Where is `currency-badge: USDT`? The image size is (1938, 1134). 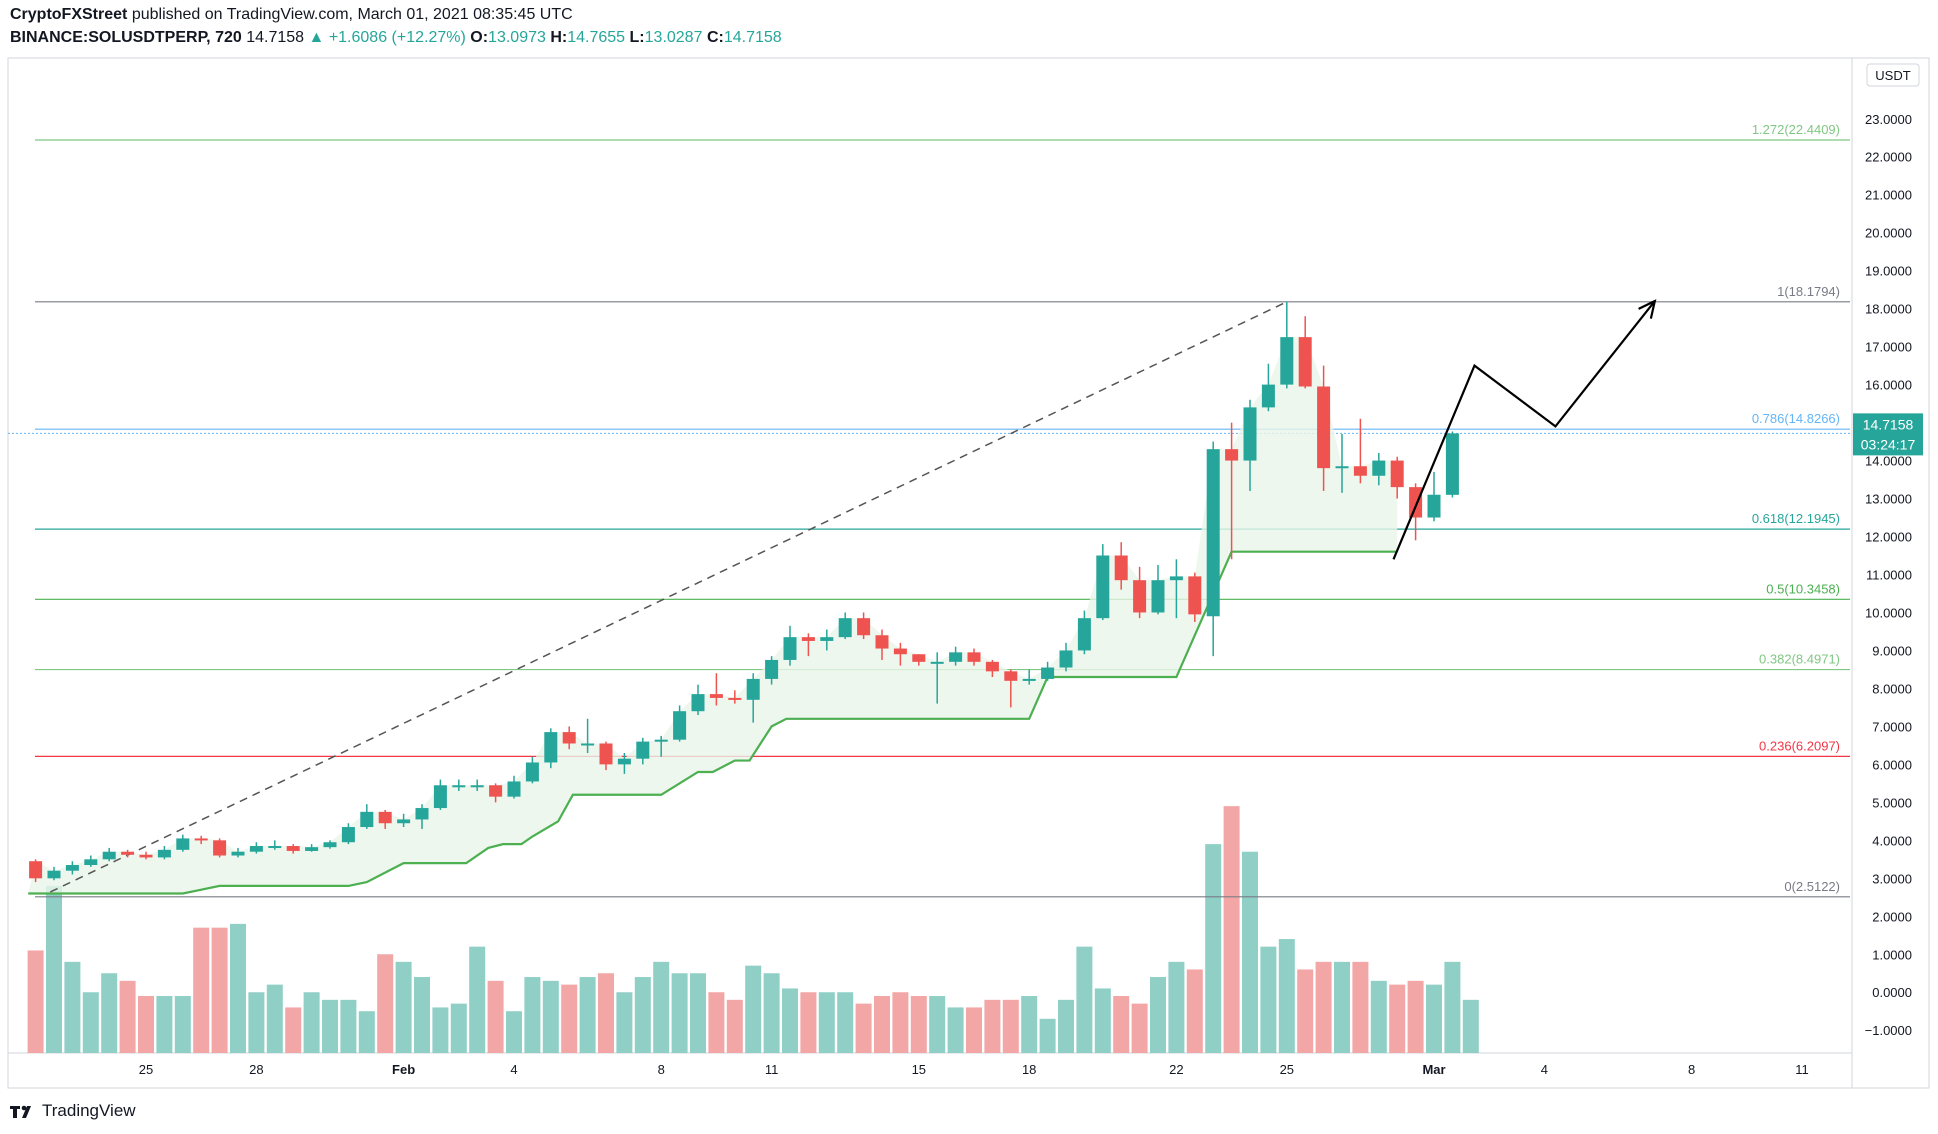
currency-badge: USDT is located at coordinates (1893, 75).